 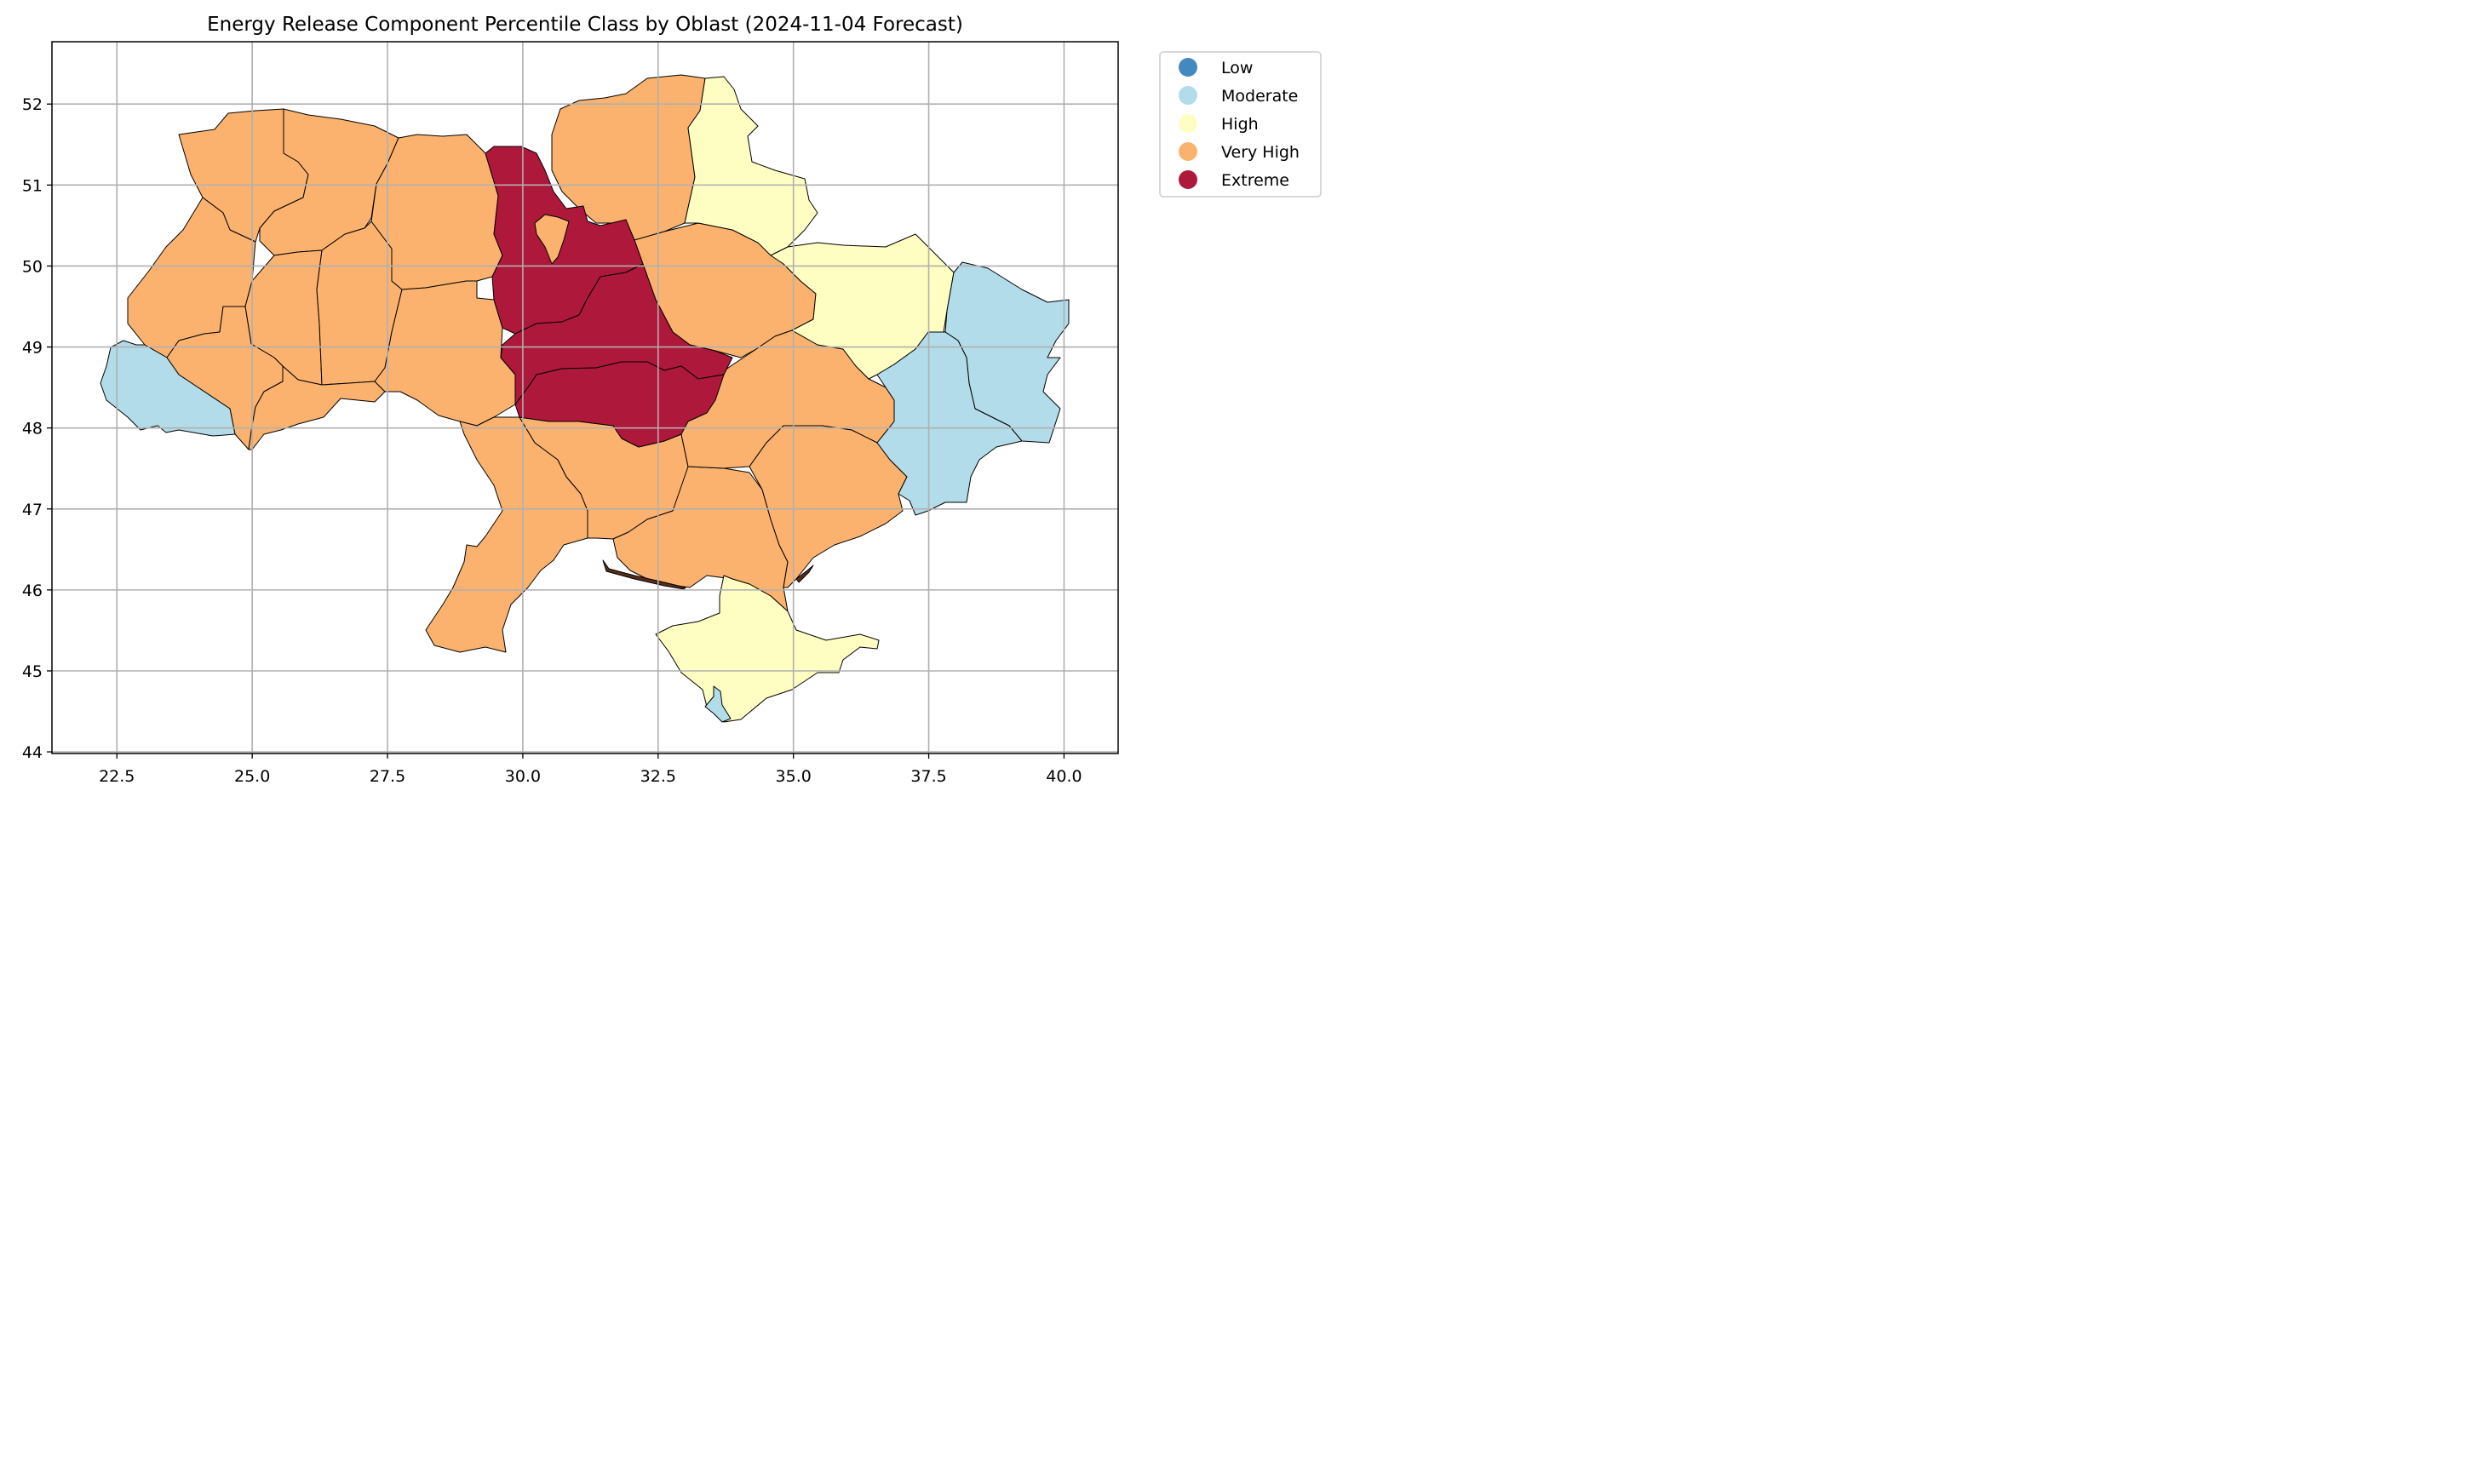 I want to click on coast-spit-tendra, so click(x=644, y=574).